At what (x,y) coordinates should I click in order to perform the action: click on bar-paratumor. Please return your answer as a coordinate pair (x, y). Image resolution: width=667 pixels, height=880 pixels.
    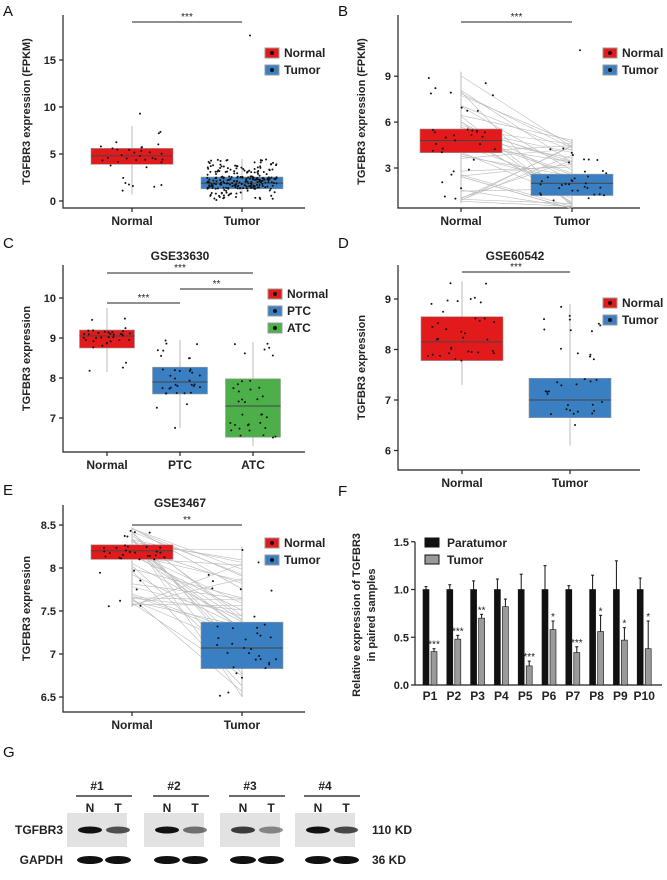
    Looking at the image, I should click on (569, 637).